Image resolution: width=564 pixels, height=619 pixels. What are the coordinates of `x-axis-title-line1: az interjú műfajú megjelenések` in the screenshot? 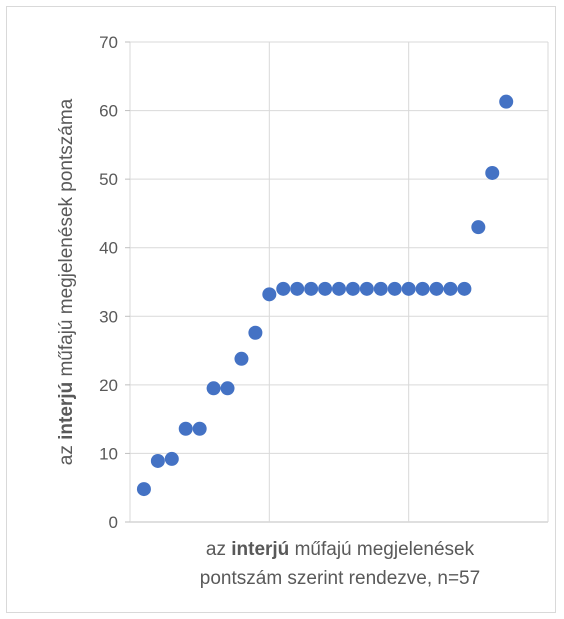 It's located at (340, 549).